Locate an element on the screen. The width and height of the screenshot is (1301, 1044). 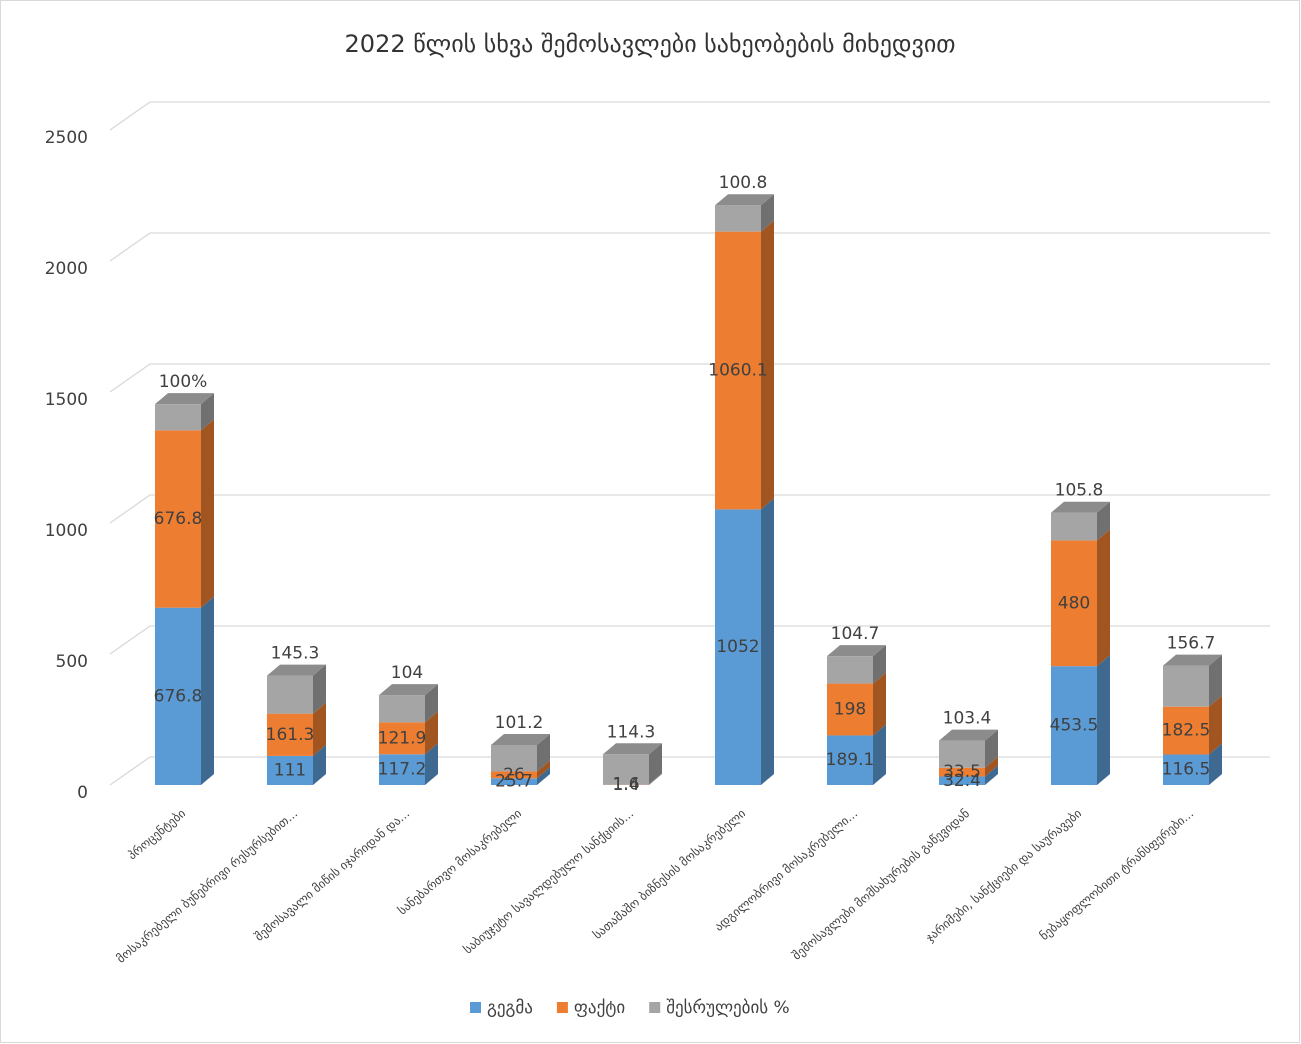
data-label: 156.7 is located at coordinates (1191, 644).